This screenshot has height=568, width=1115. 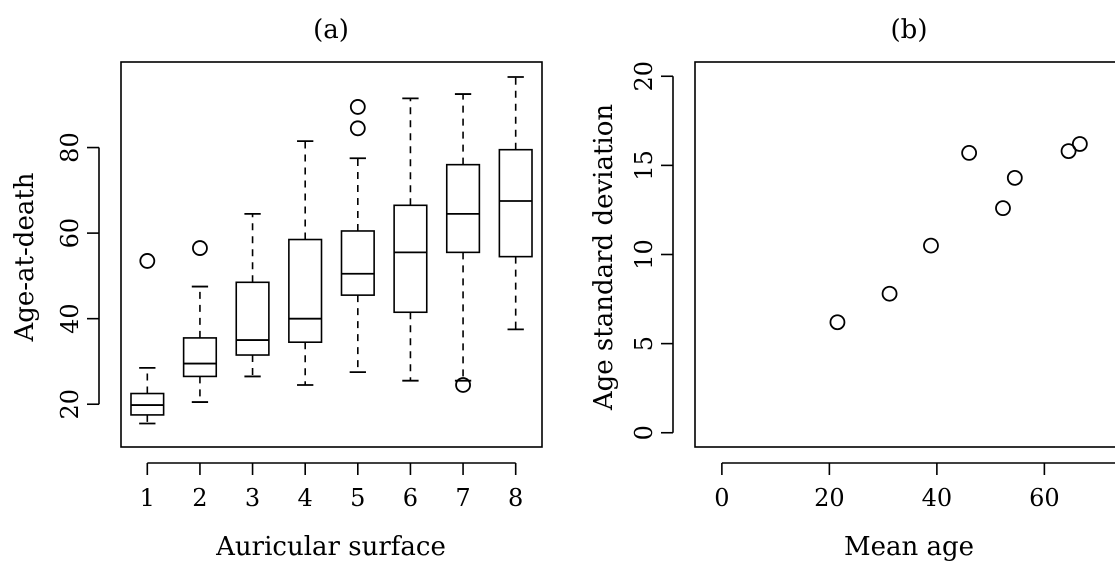 I want to click on panel-b-y-tick-label: 20, so click(x=644, y=76).